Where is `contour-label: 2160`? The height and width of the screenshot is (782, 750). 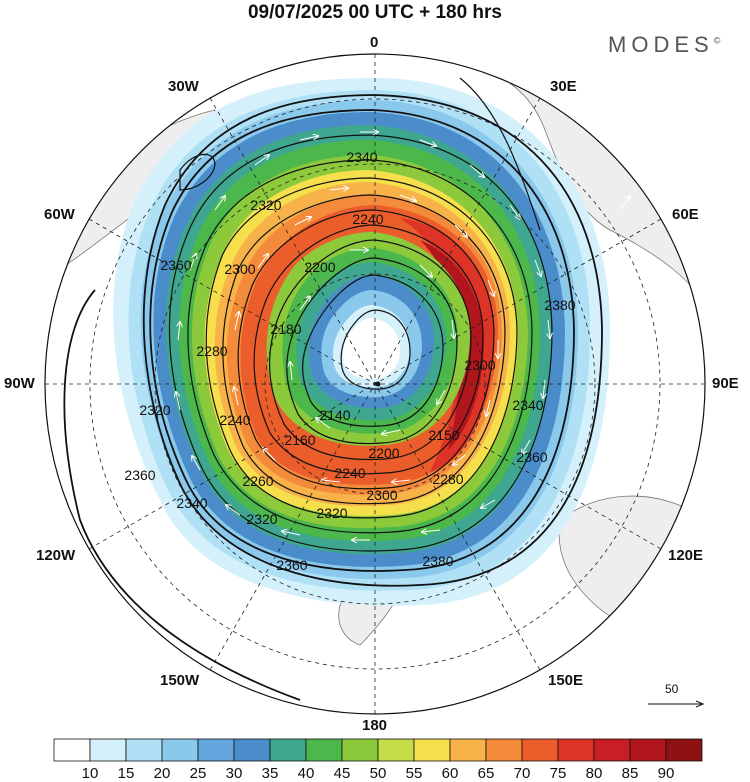
contour-label: 2160 is located at coordinates (299, 440).